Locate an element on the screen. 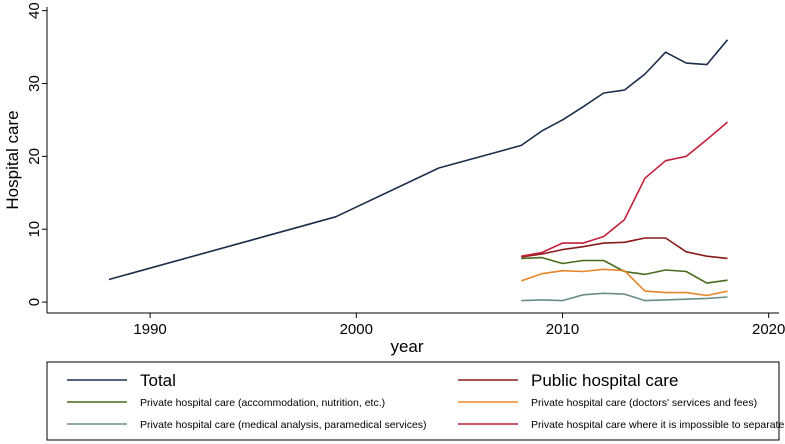  y-tick-label: 10 is located at coordinates (34, 229).